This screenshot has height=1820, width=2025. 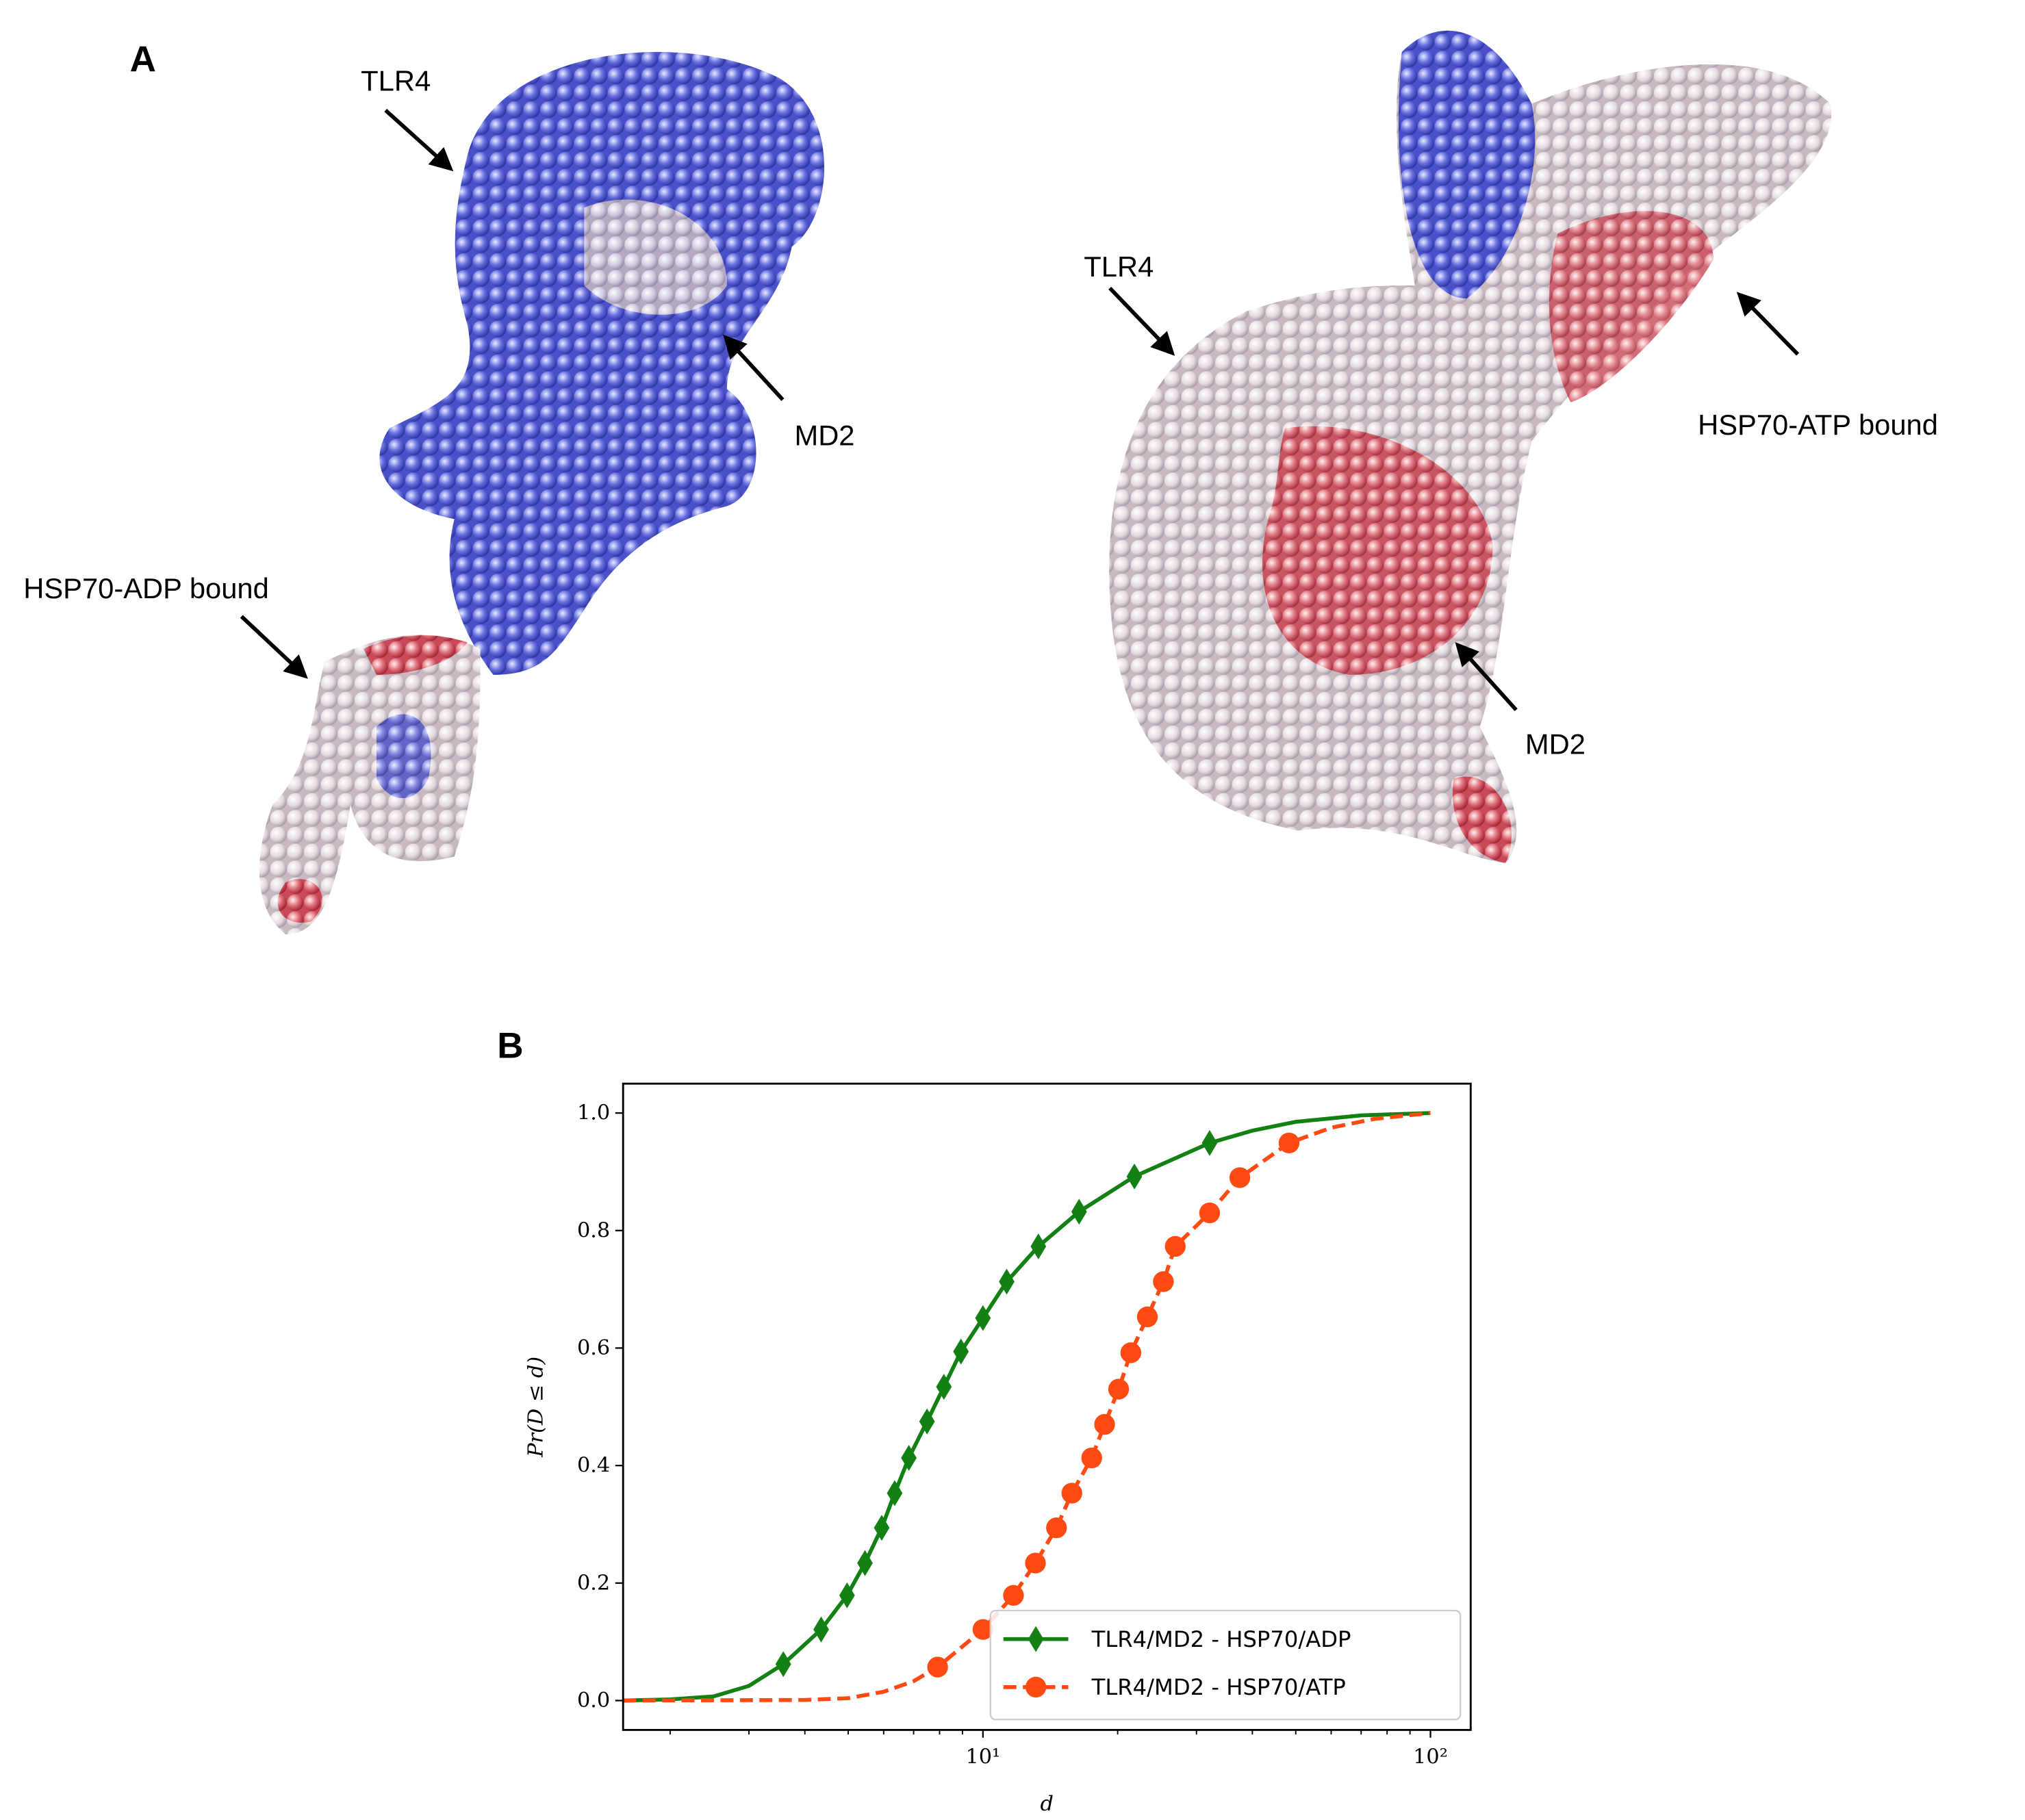 I want to click on y-axis-label: Pr(D ≤ d), so click(x=536, y=1407).